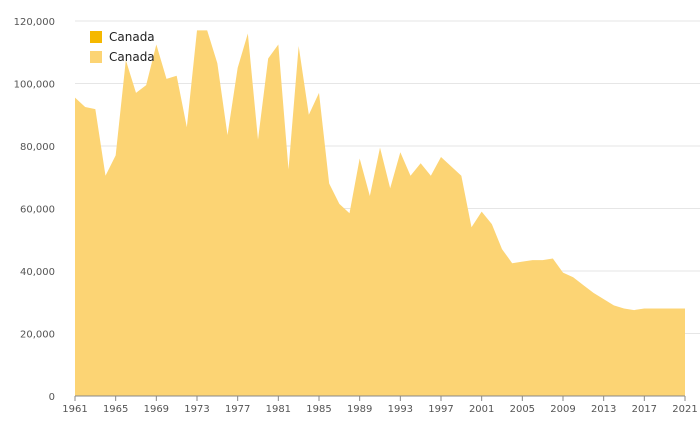  Describe the element at coordinates (74, 409) in the screenshot. I see `x-tick-label: 1961` at that location.